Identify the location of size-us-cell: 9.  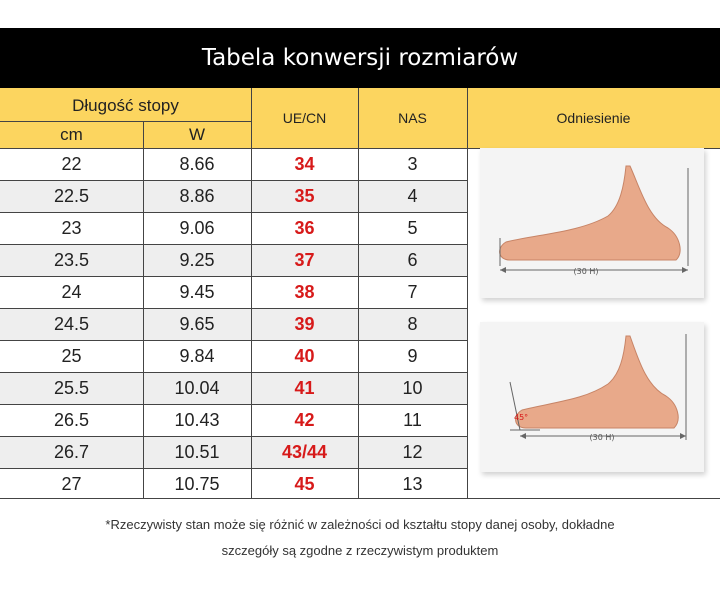
(412, 355).